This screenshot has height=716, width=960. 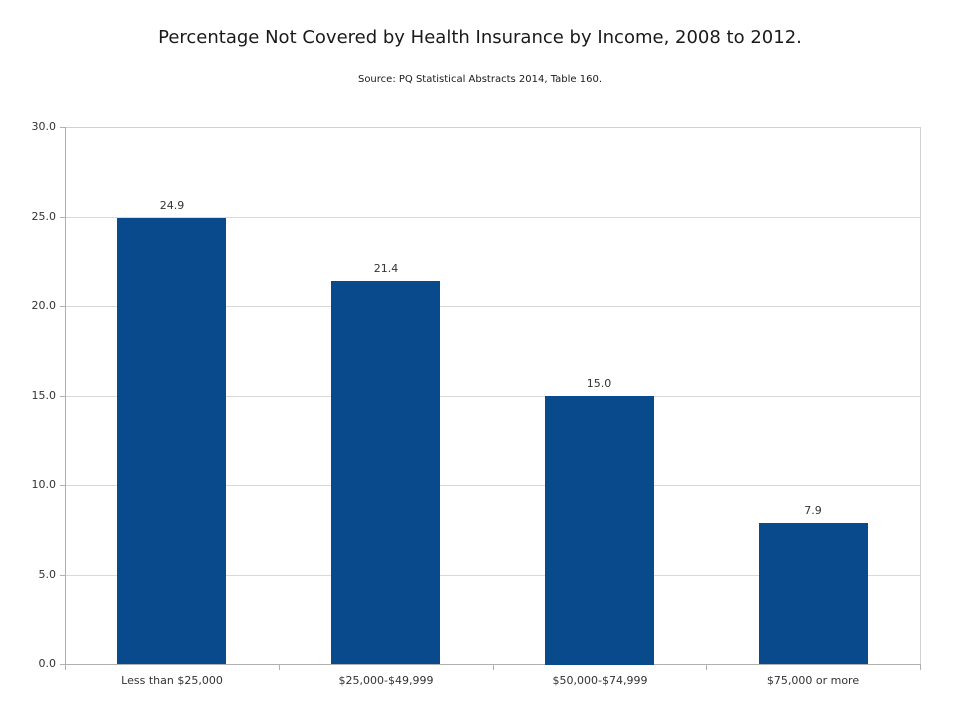 I want to click on y-axis-tick-label: 5.0, so click(x=47, y=574).